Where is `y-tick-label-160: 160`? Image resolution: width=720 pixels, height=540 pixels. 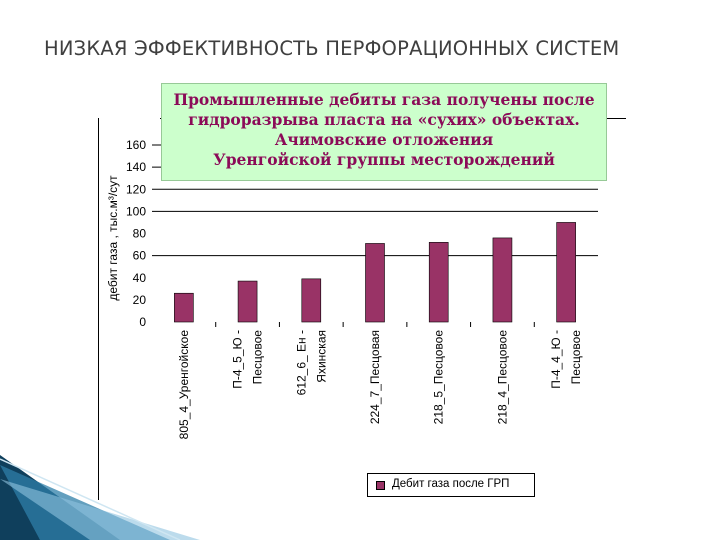 y-tick-label-160: 160 is located at coordinates (136, 145).